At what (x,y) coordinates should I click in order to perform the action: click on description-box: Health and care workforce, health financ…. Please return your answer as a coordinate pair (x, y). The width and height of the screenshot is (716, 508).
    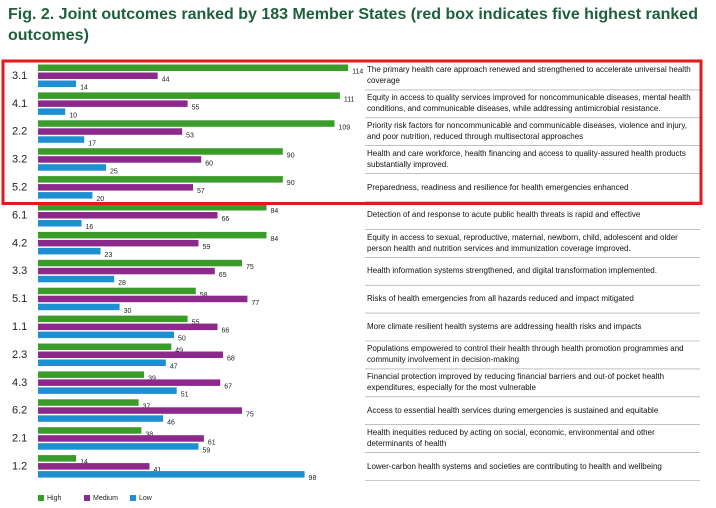
    Looking at the image, I should click on (526, 159).